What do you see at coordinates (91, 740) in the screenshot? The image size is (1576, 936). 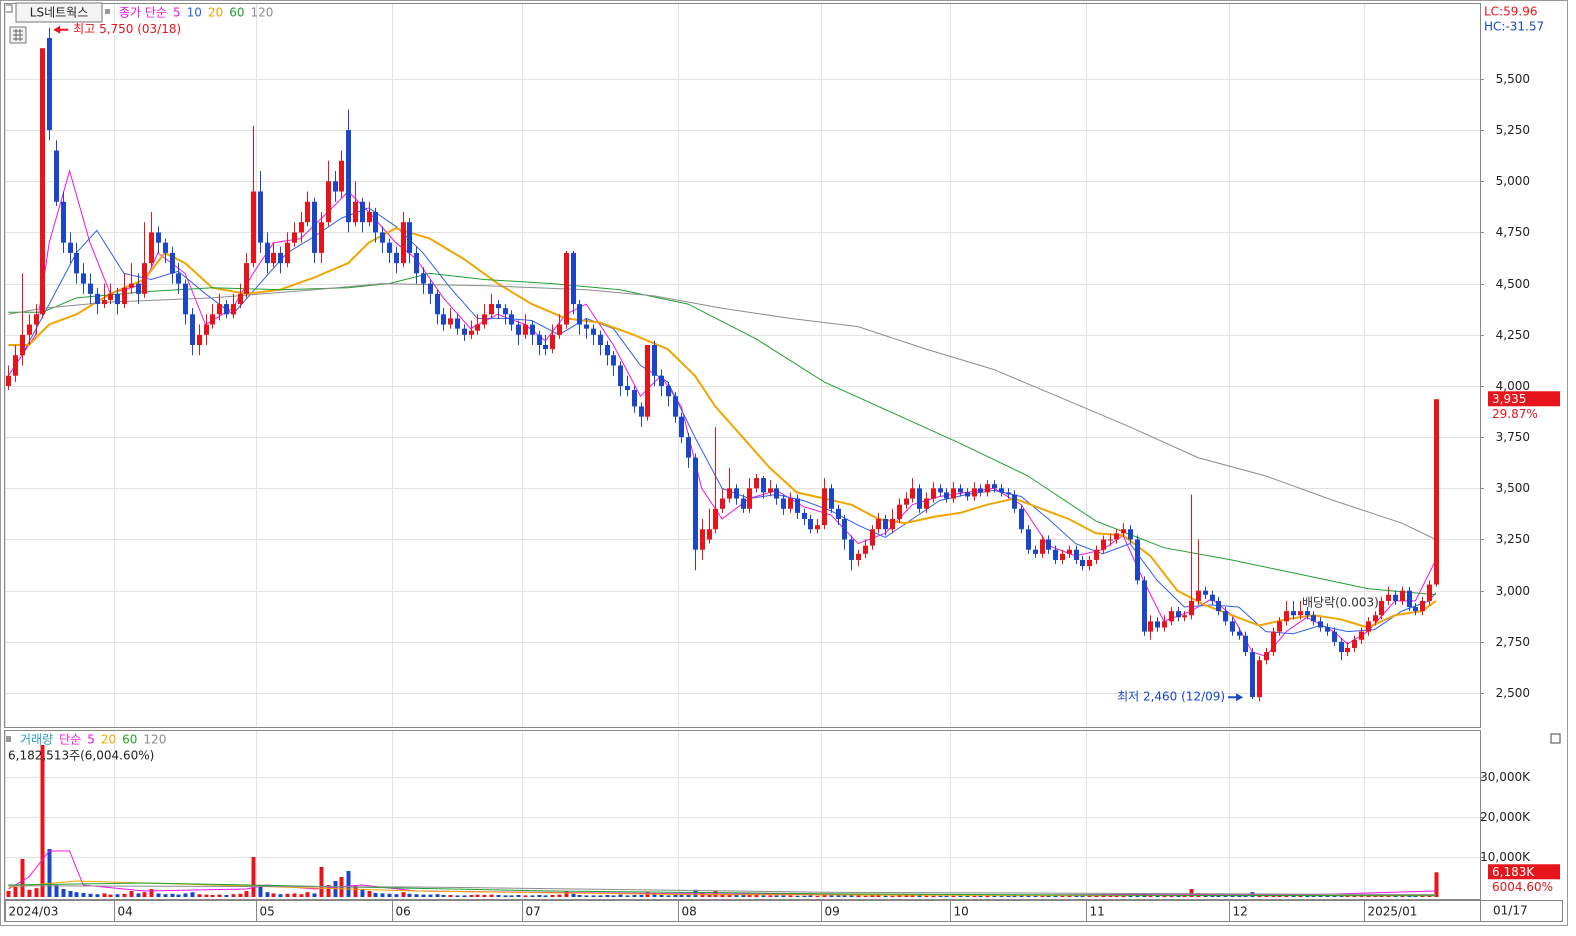 I see `legend-entry: 5` at bounding box center [91, 740].